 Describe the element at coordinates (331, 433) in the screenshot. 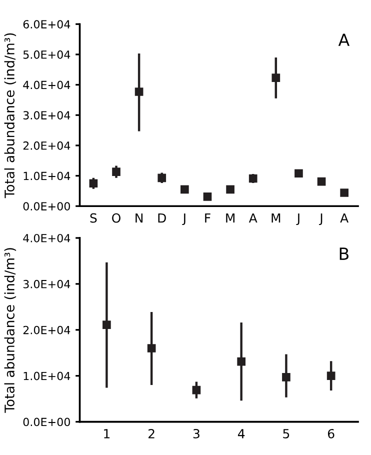

I see `x-tick-label: 6` at that location.